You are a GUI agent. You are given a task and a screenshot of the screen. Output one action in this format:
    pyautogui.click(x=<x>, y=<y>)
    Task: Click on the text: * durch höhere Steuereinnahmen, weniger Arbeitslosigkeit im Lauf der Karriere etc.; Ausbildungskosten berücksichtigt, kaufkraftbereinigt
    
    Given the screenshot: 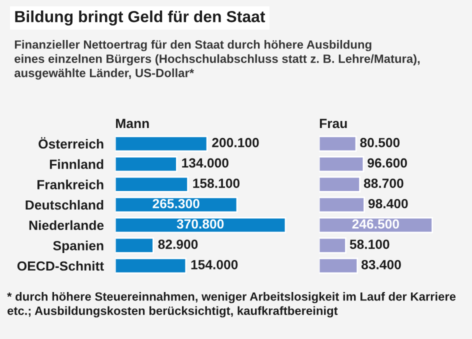 What is the action you would take?
    pyautogui.click(x=231, y=305)
    